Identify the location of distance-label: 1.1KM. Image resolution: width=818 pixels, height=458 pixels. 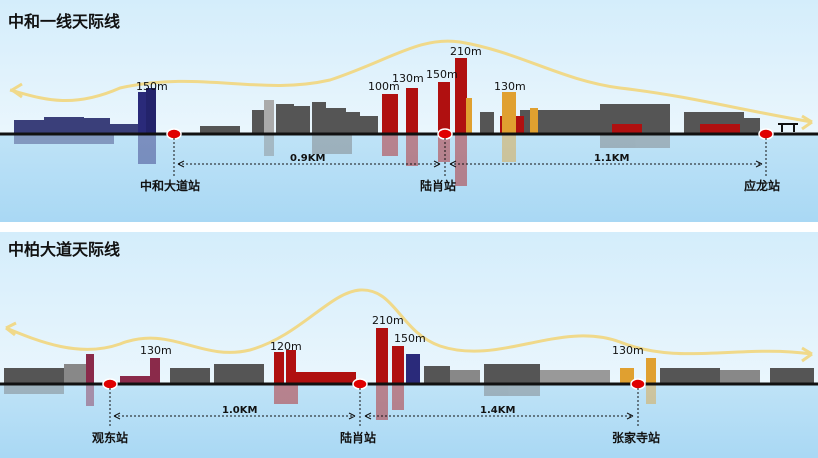
(611, 158).